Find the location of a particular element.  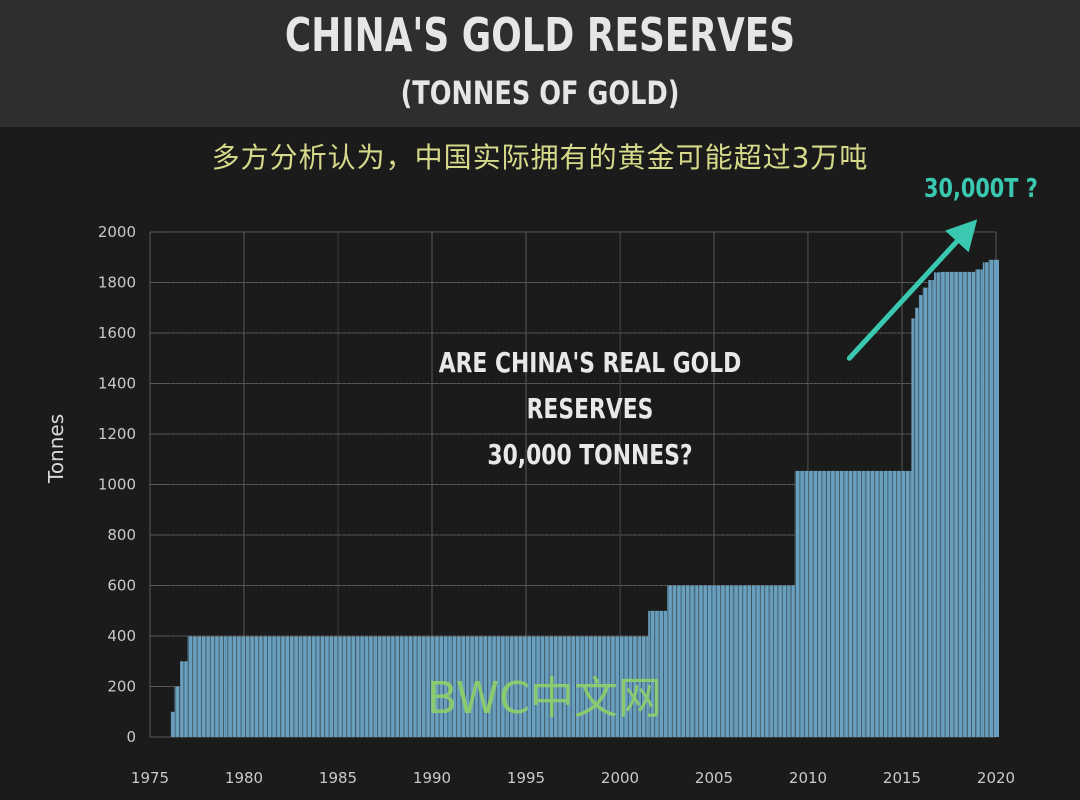

x-tick-label: 2010 is located at coordinates (808, 778).